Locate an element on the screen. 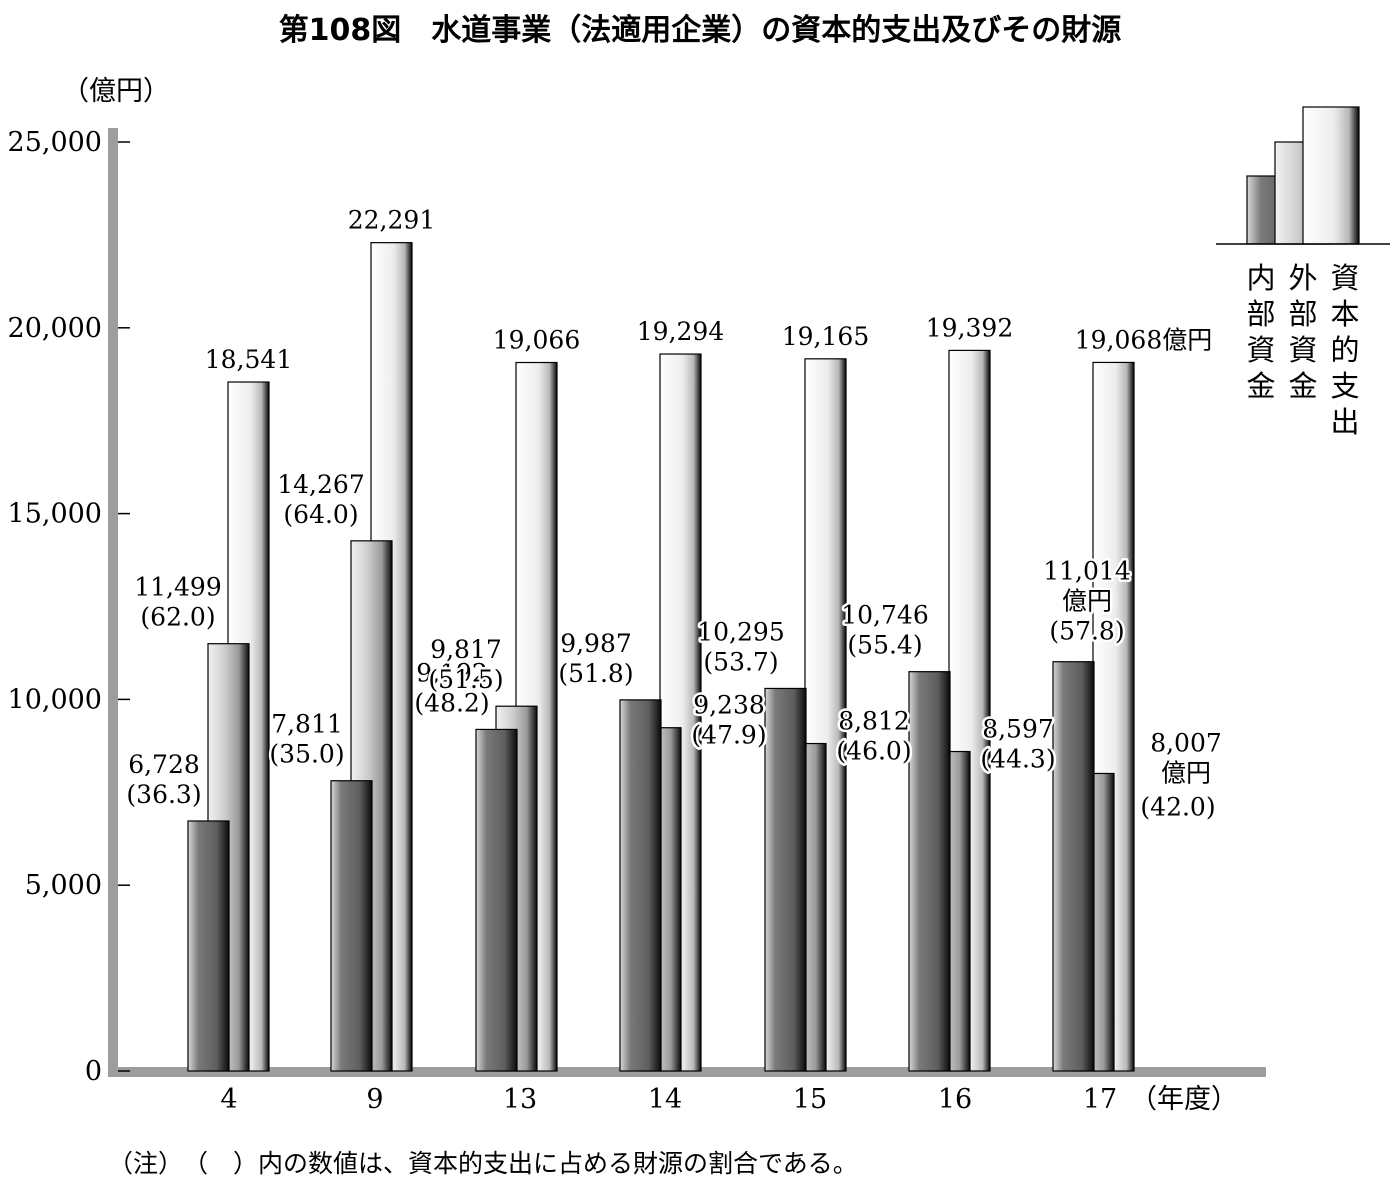 This screenshot has width=1400, height=1187. data-label-internal: 7,811 is located at coordinates (307, 724).